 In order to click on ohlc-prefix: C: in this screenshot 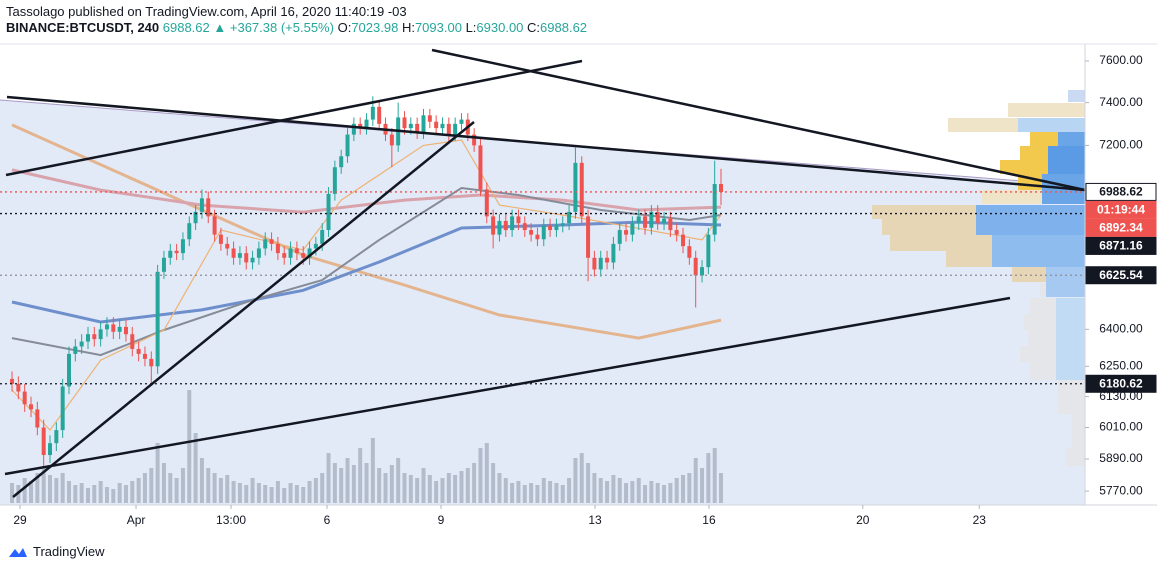, I will do `click(534, 27)`.